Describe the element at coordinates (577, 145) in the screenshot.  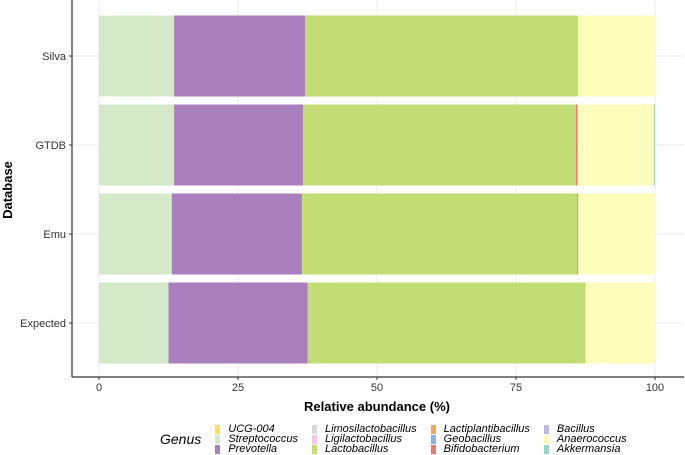
I see `bar-segment-gtdb-bifidobacterium` at that location.